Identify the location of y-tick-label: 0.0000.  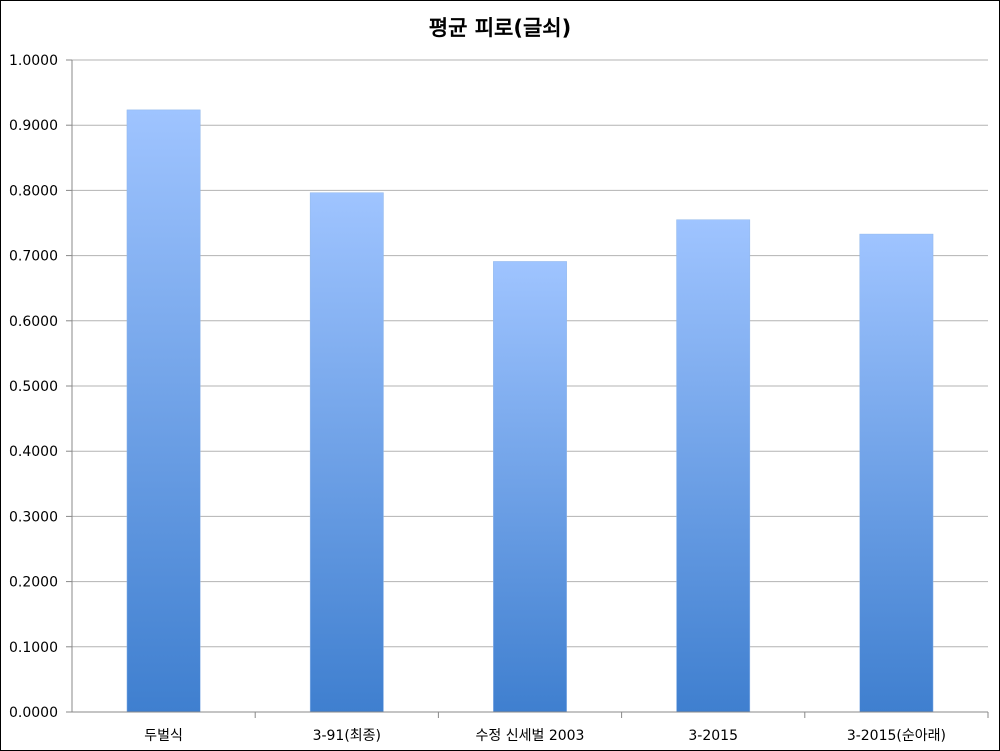
(33, 713).